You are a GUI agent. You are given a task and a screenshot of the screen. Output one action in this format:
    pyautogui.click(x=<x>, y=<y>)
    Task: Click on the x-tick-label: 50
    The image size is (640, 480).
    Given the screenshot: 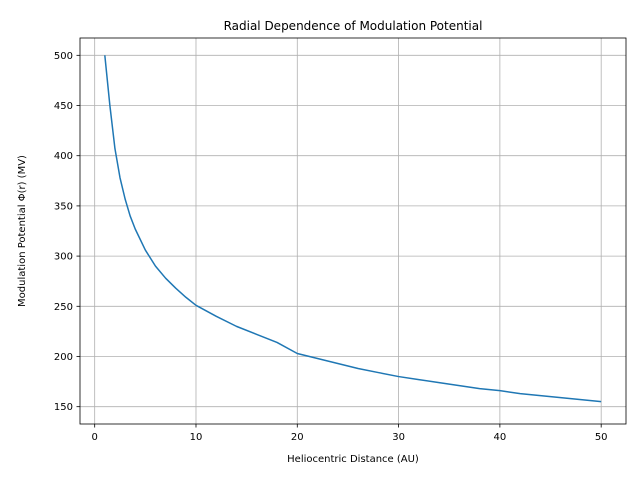 What is the action you would take?
    pyautogui.click(x=601, y=437)
    